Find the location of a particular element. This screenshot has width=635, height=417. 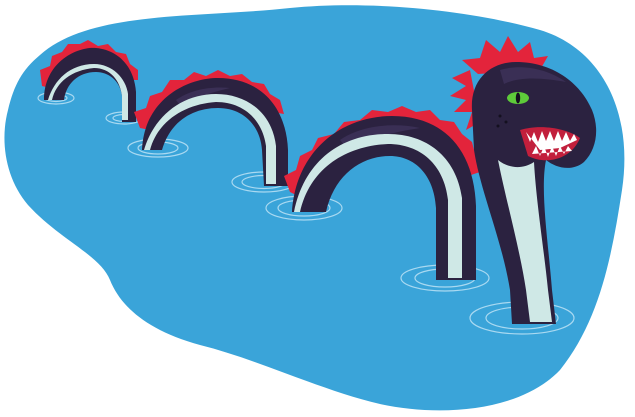

hump-body is located at coordinates (90, 84).